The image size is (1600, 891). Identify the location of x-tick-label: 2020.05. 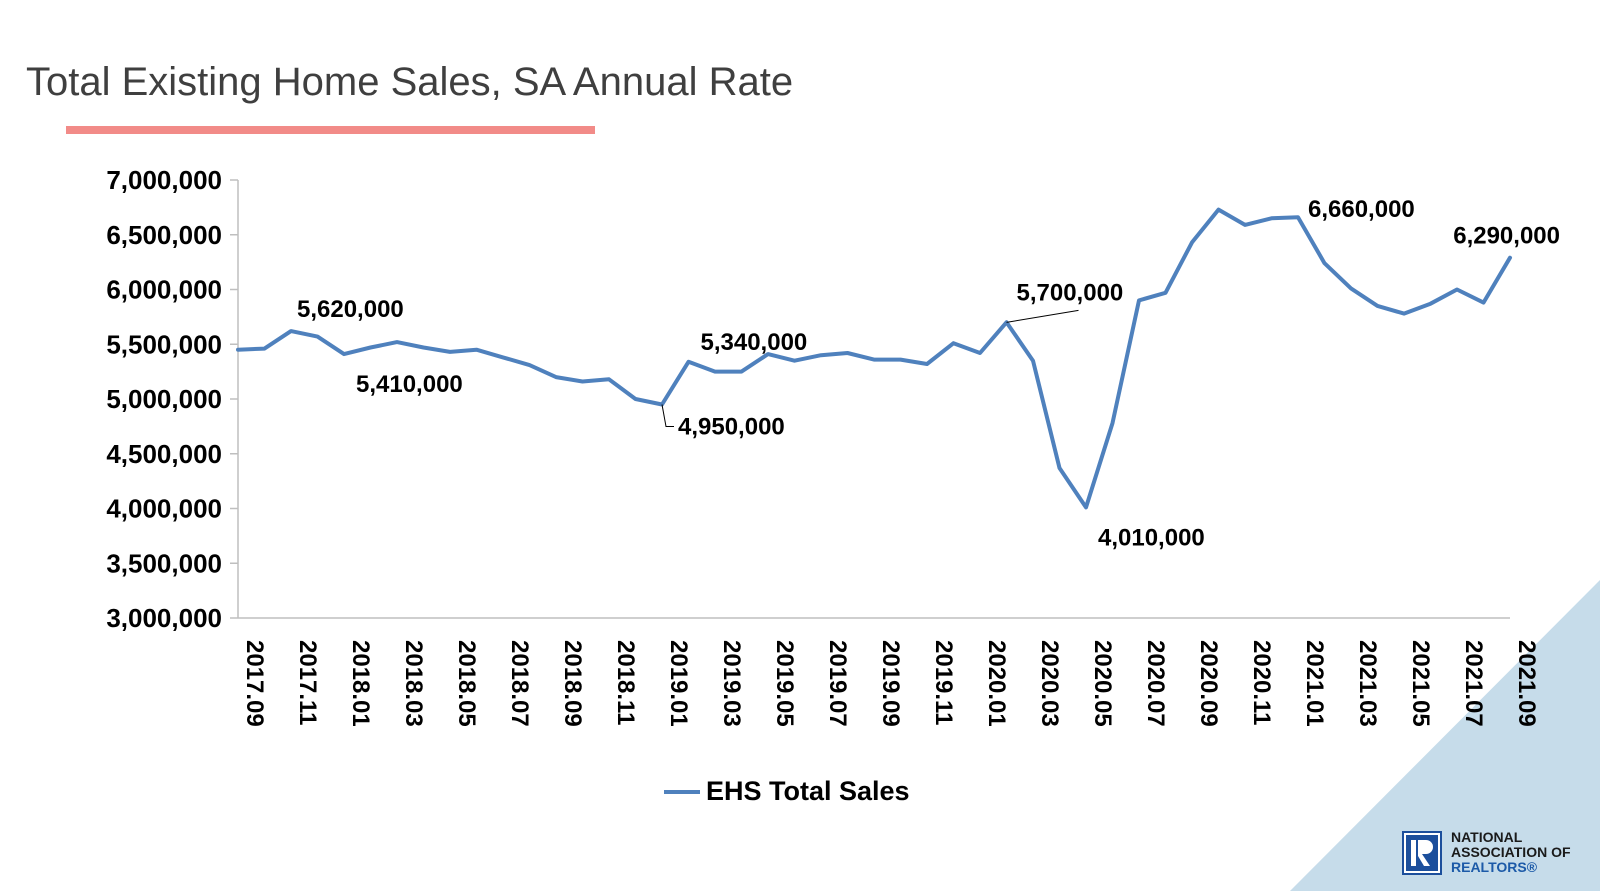
(1102, 683).